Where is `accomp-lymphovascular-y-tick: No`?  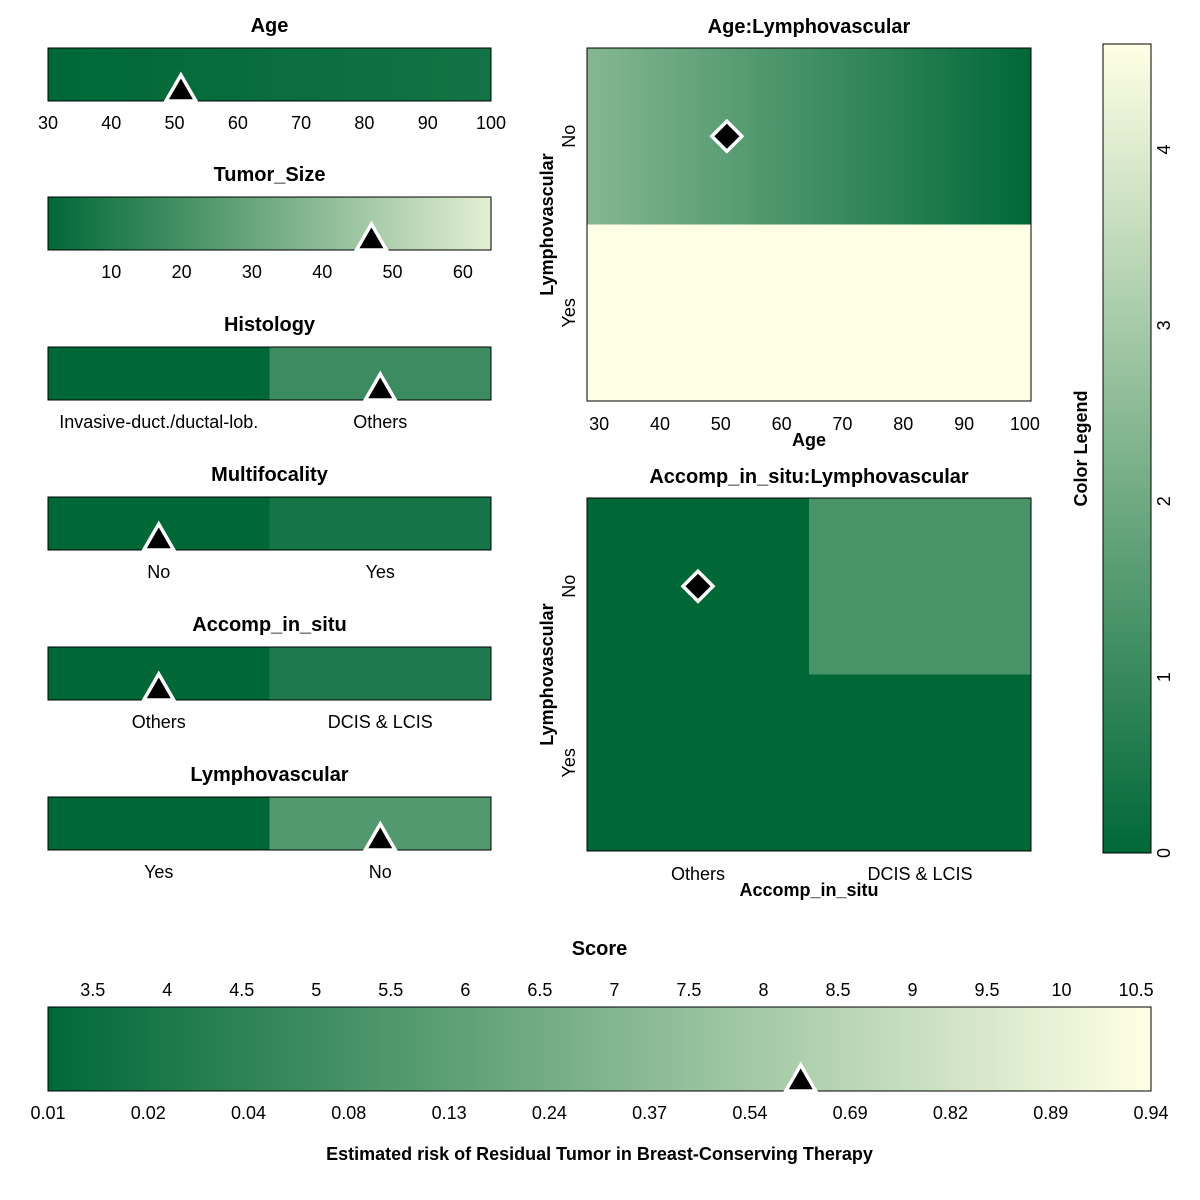
accomp-lymphovascular-y-tick: No is located at coordinates (569, 586).